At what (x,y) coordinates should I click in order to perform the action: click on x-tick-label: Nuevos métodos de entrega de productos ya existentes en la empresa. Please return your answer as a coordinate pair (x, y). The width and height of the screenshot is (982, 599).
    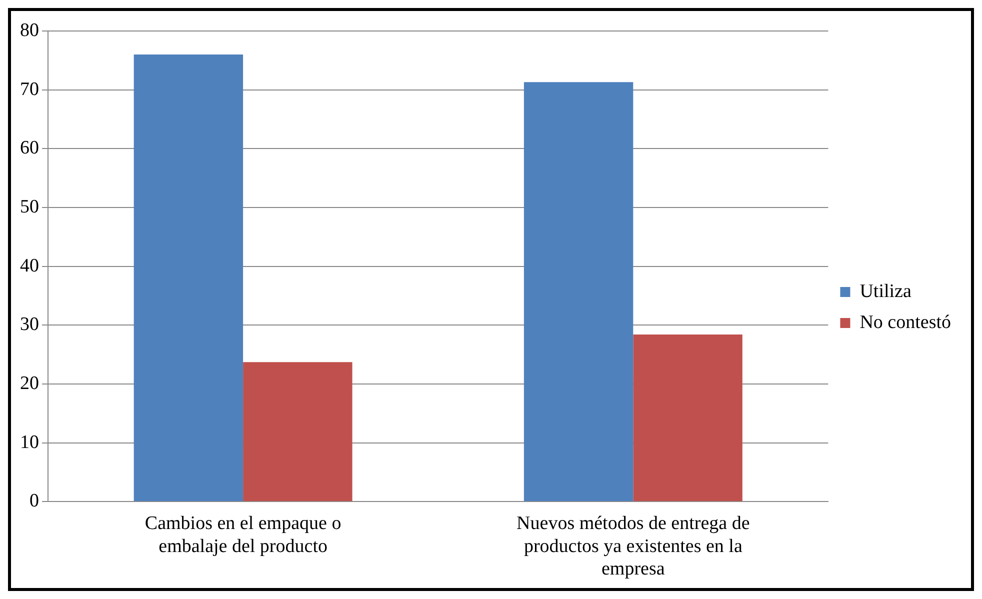
    Looking at the image, I should click on (633, 546).